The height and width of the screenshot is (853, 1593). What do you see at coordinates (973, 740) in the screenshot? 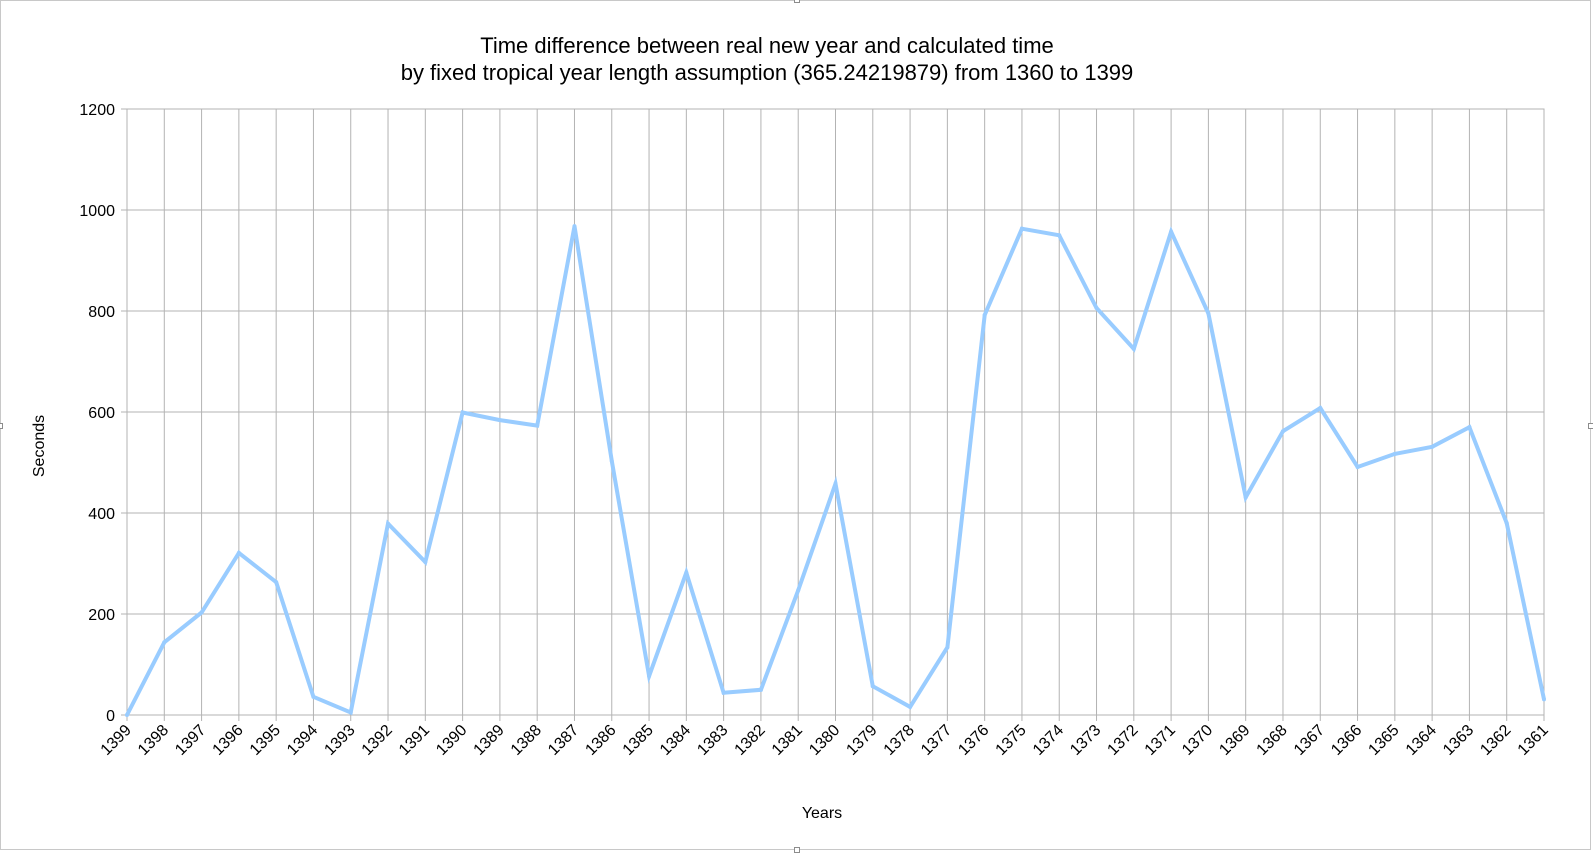
I see `x-tick-label: 1376` at bounding box center [973, 740].